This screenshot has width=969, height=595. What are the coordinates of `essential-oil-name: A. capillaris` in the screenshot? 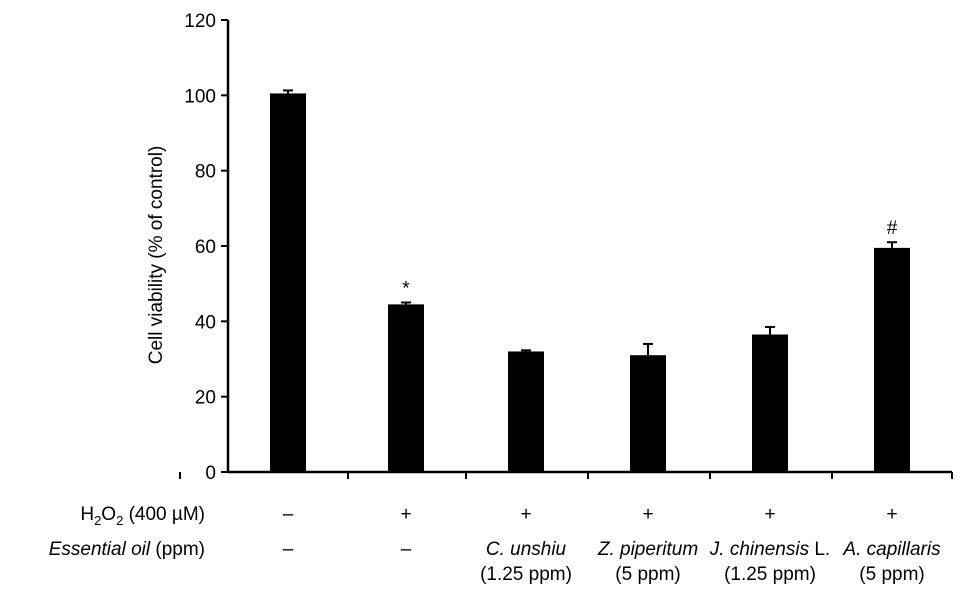 It's located at (891, 549).